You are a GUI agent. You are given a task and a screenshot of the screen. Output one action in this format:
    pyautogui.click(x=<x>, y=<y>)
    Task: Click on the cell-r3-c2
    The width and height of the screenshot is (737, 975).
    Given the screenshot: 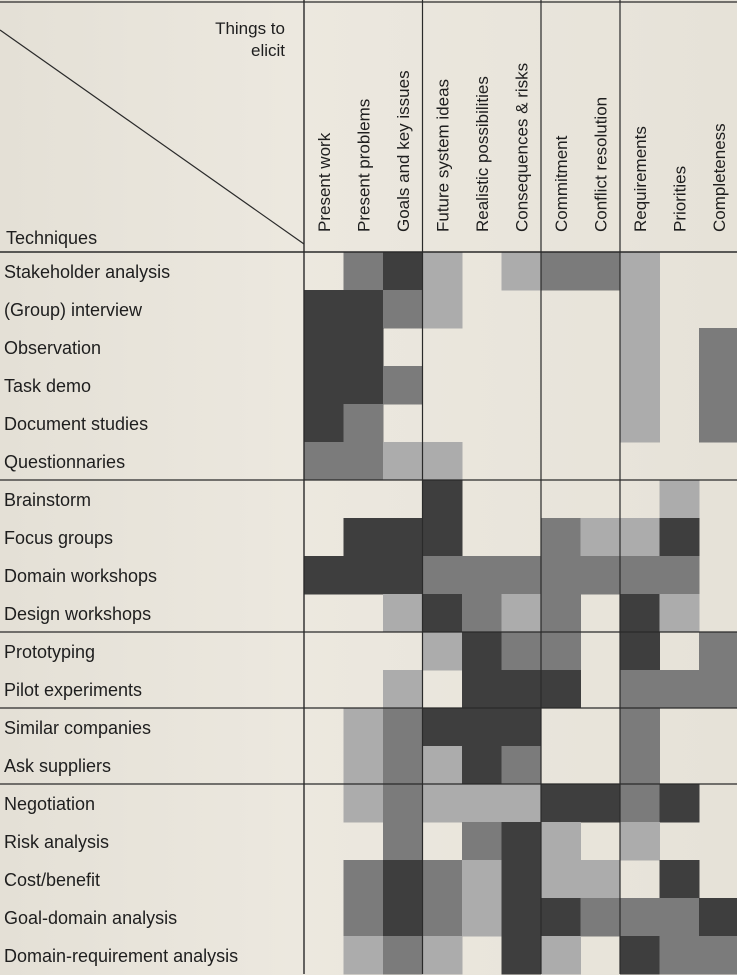 What is the action you would take?
    pyautogui.click(x=403, y=385)
    